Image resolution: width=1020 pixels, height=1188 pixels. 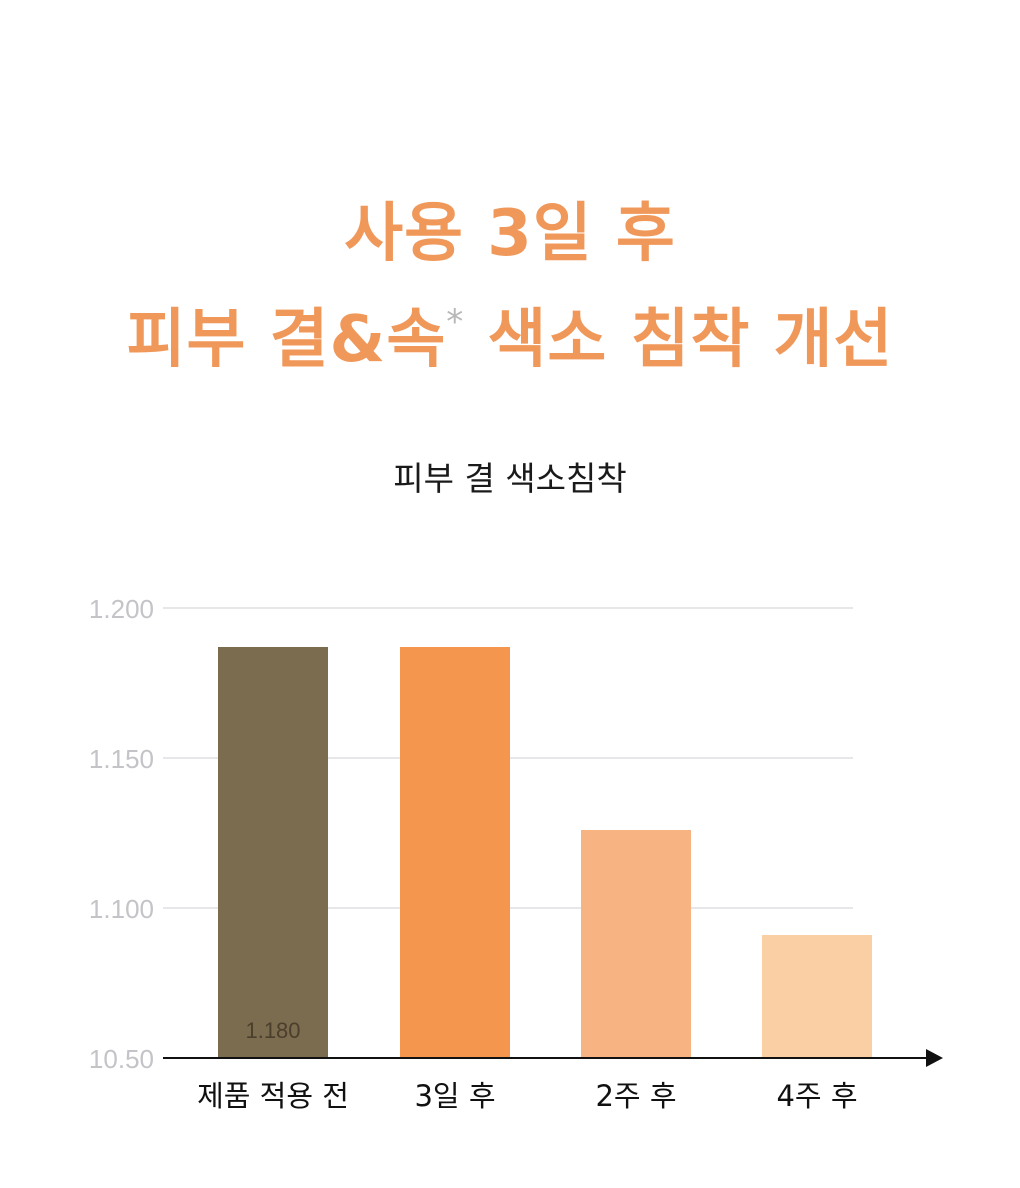 What do you see at coordinates (121, 909) in the screenshot?
I see `y-tick-label: 1.100` at bounding box center [121, 909].